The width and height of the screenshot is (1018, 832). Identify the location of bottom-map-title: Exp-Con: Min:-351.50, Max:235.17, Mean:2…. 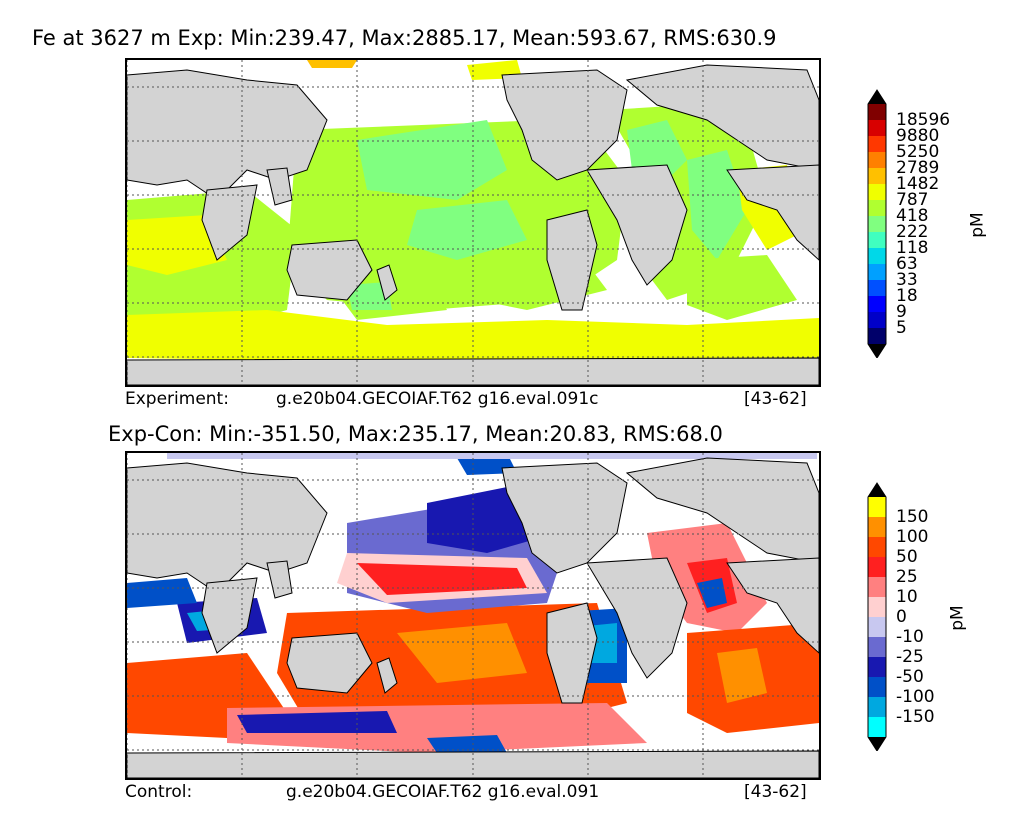
(415, 434).